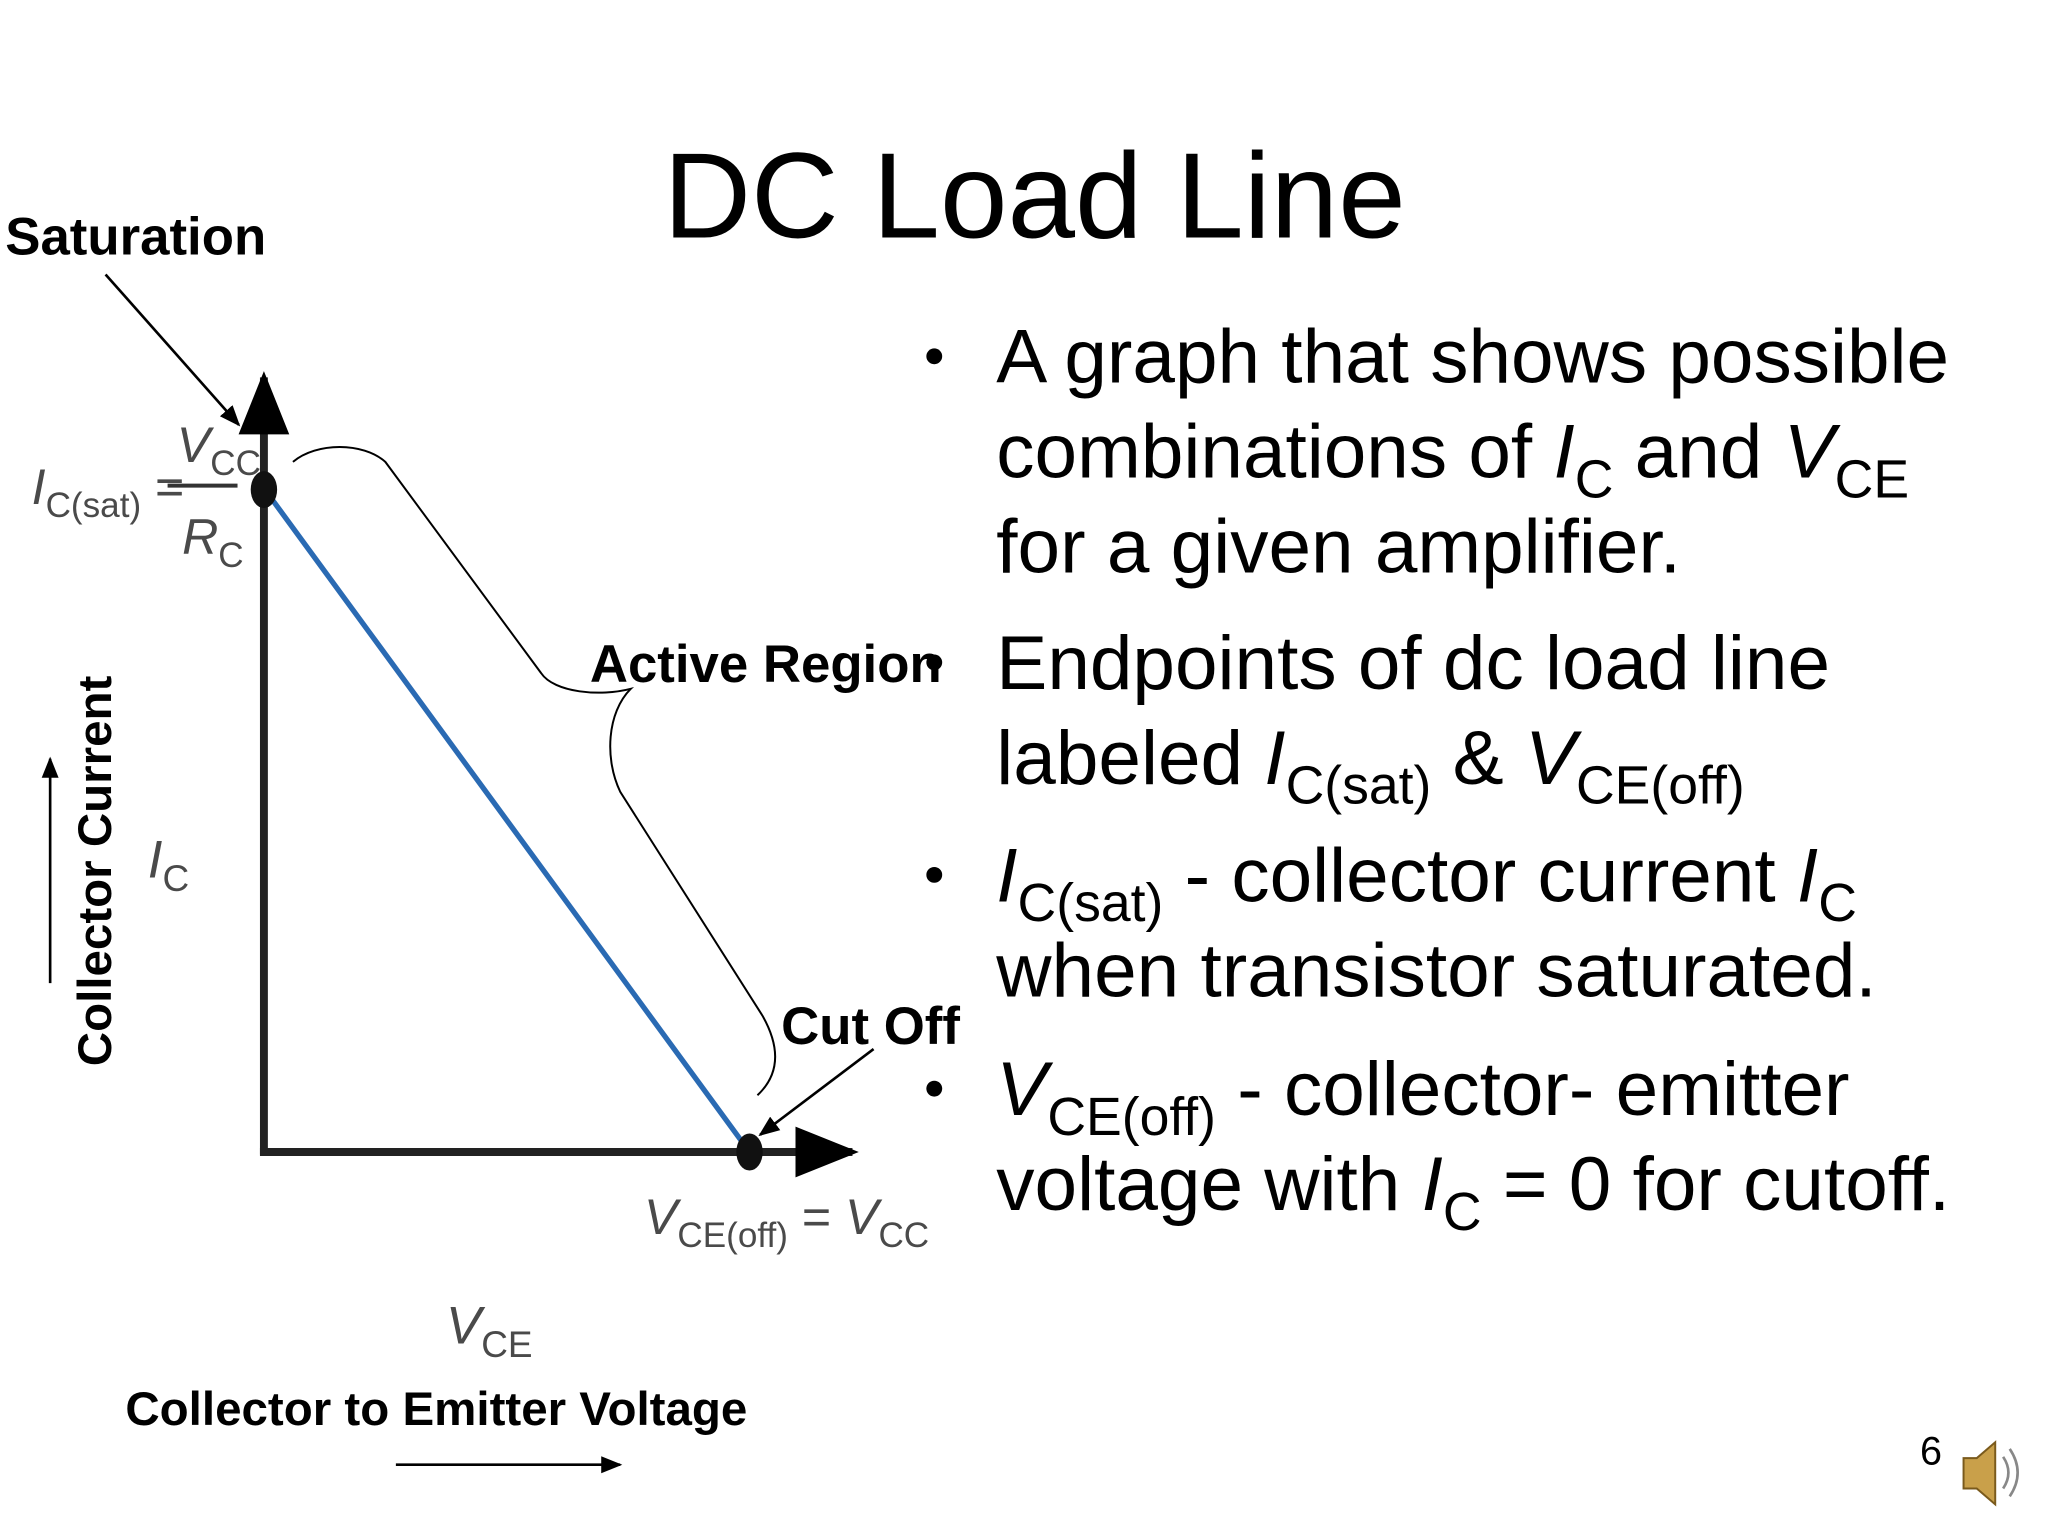  I want to click on page-number: 6, so click(1931, 1452).